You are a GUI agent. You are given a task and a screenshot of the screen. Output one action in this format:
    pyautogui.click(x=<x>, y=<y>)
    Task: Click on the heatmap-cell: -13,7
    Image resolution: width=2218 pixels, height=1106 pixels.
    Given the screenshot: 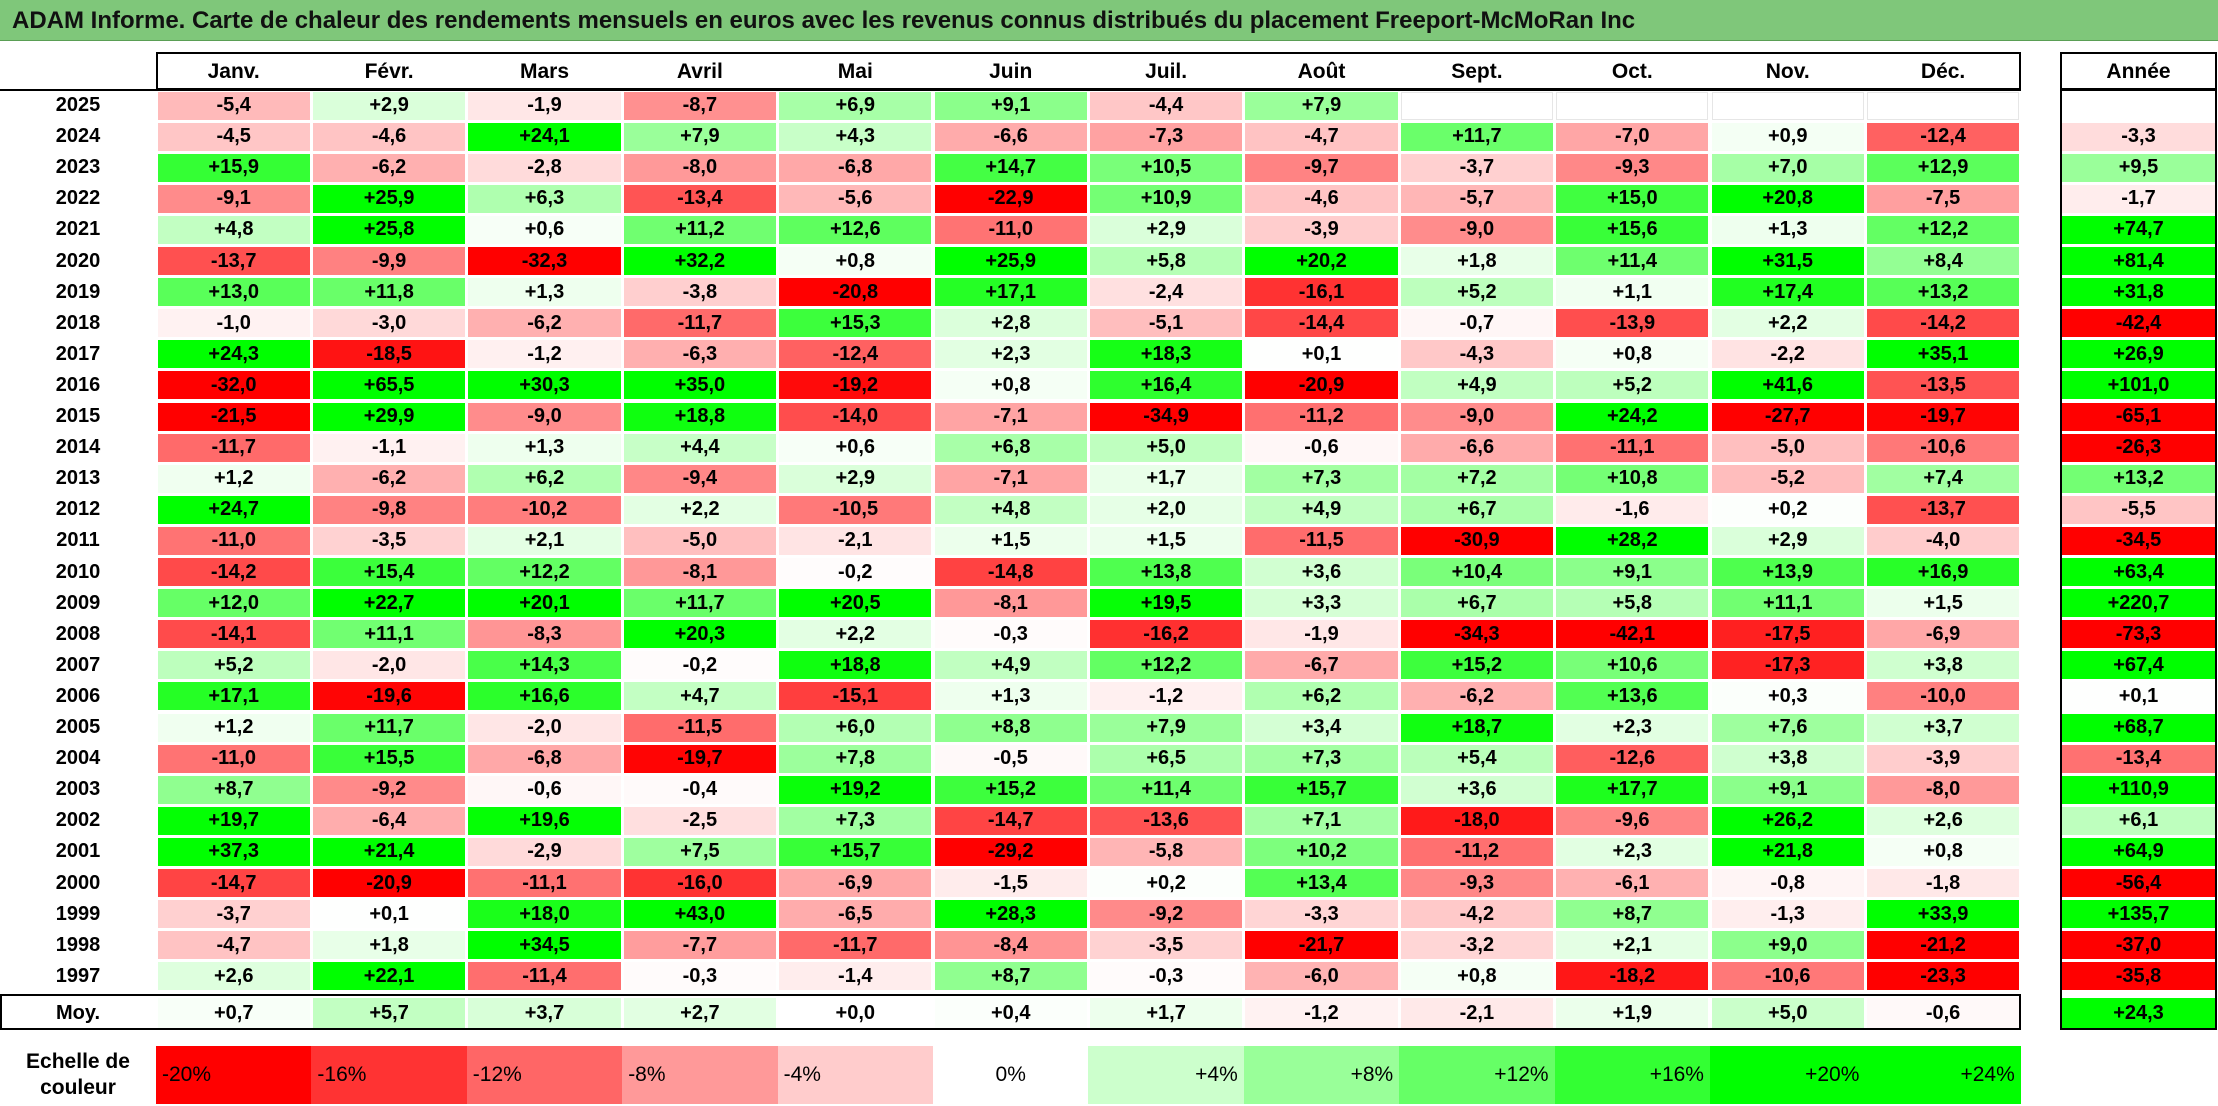 What is the action you would take?
    pyautogui.click(x=1943, y=509)
    